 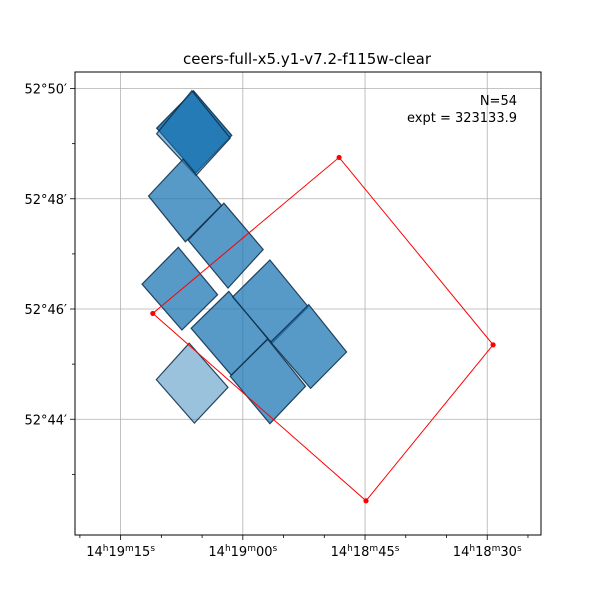 I want to click on x-tick-label: 14h19m00s, so click(x=242, y=552).